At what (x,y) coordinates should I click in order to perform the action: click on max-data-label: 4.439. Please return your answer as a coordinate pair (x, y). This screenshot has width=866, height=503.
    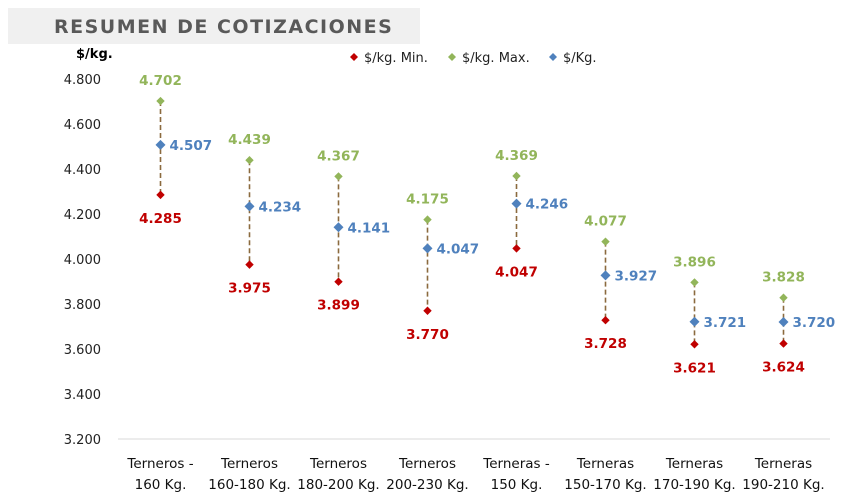
    Looking at the image, I should click on (249, 140).